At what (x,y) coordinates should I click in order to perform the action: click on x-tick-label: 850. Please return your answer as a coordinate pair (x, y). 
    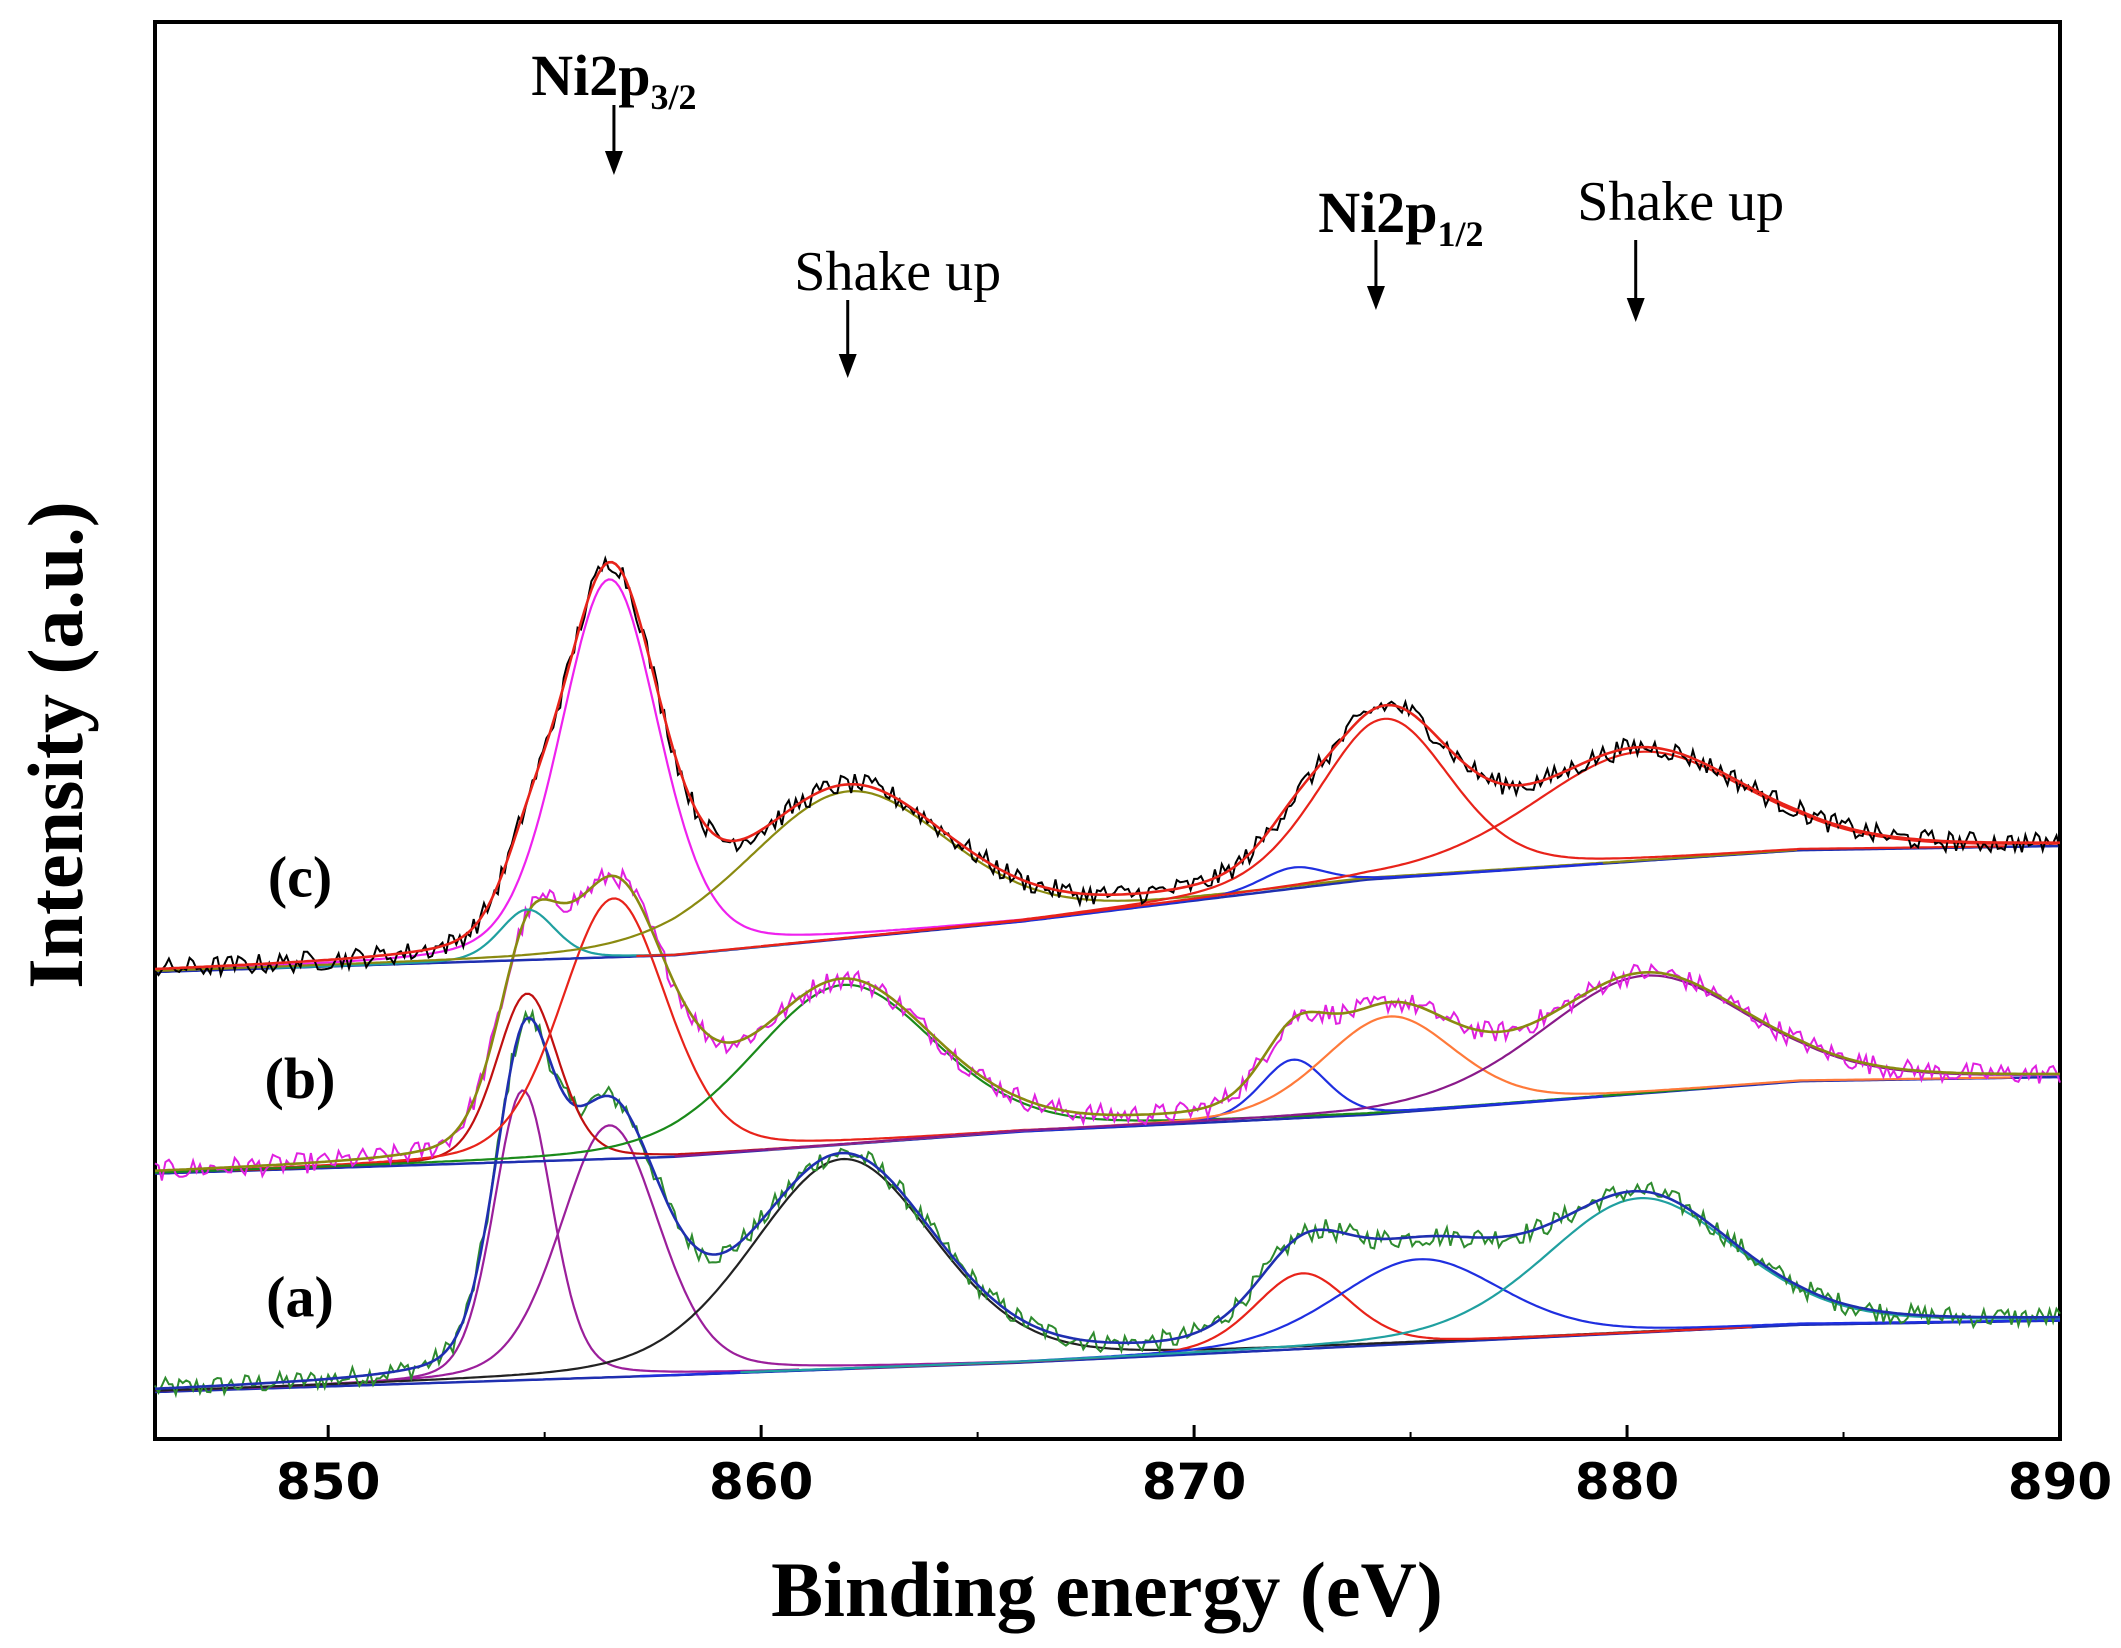
    Looking at the image, I should click on (328, 1482).